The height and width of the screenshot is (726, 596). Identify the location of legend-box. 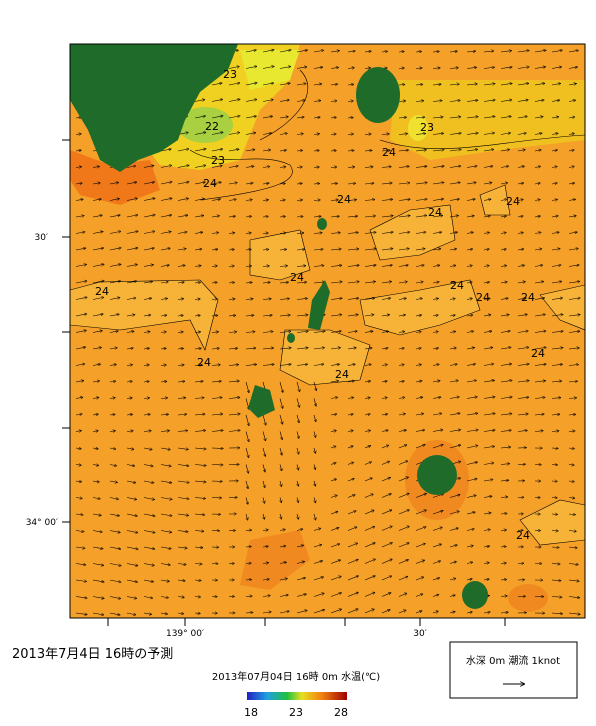
(513, 670).